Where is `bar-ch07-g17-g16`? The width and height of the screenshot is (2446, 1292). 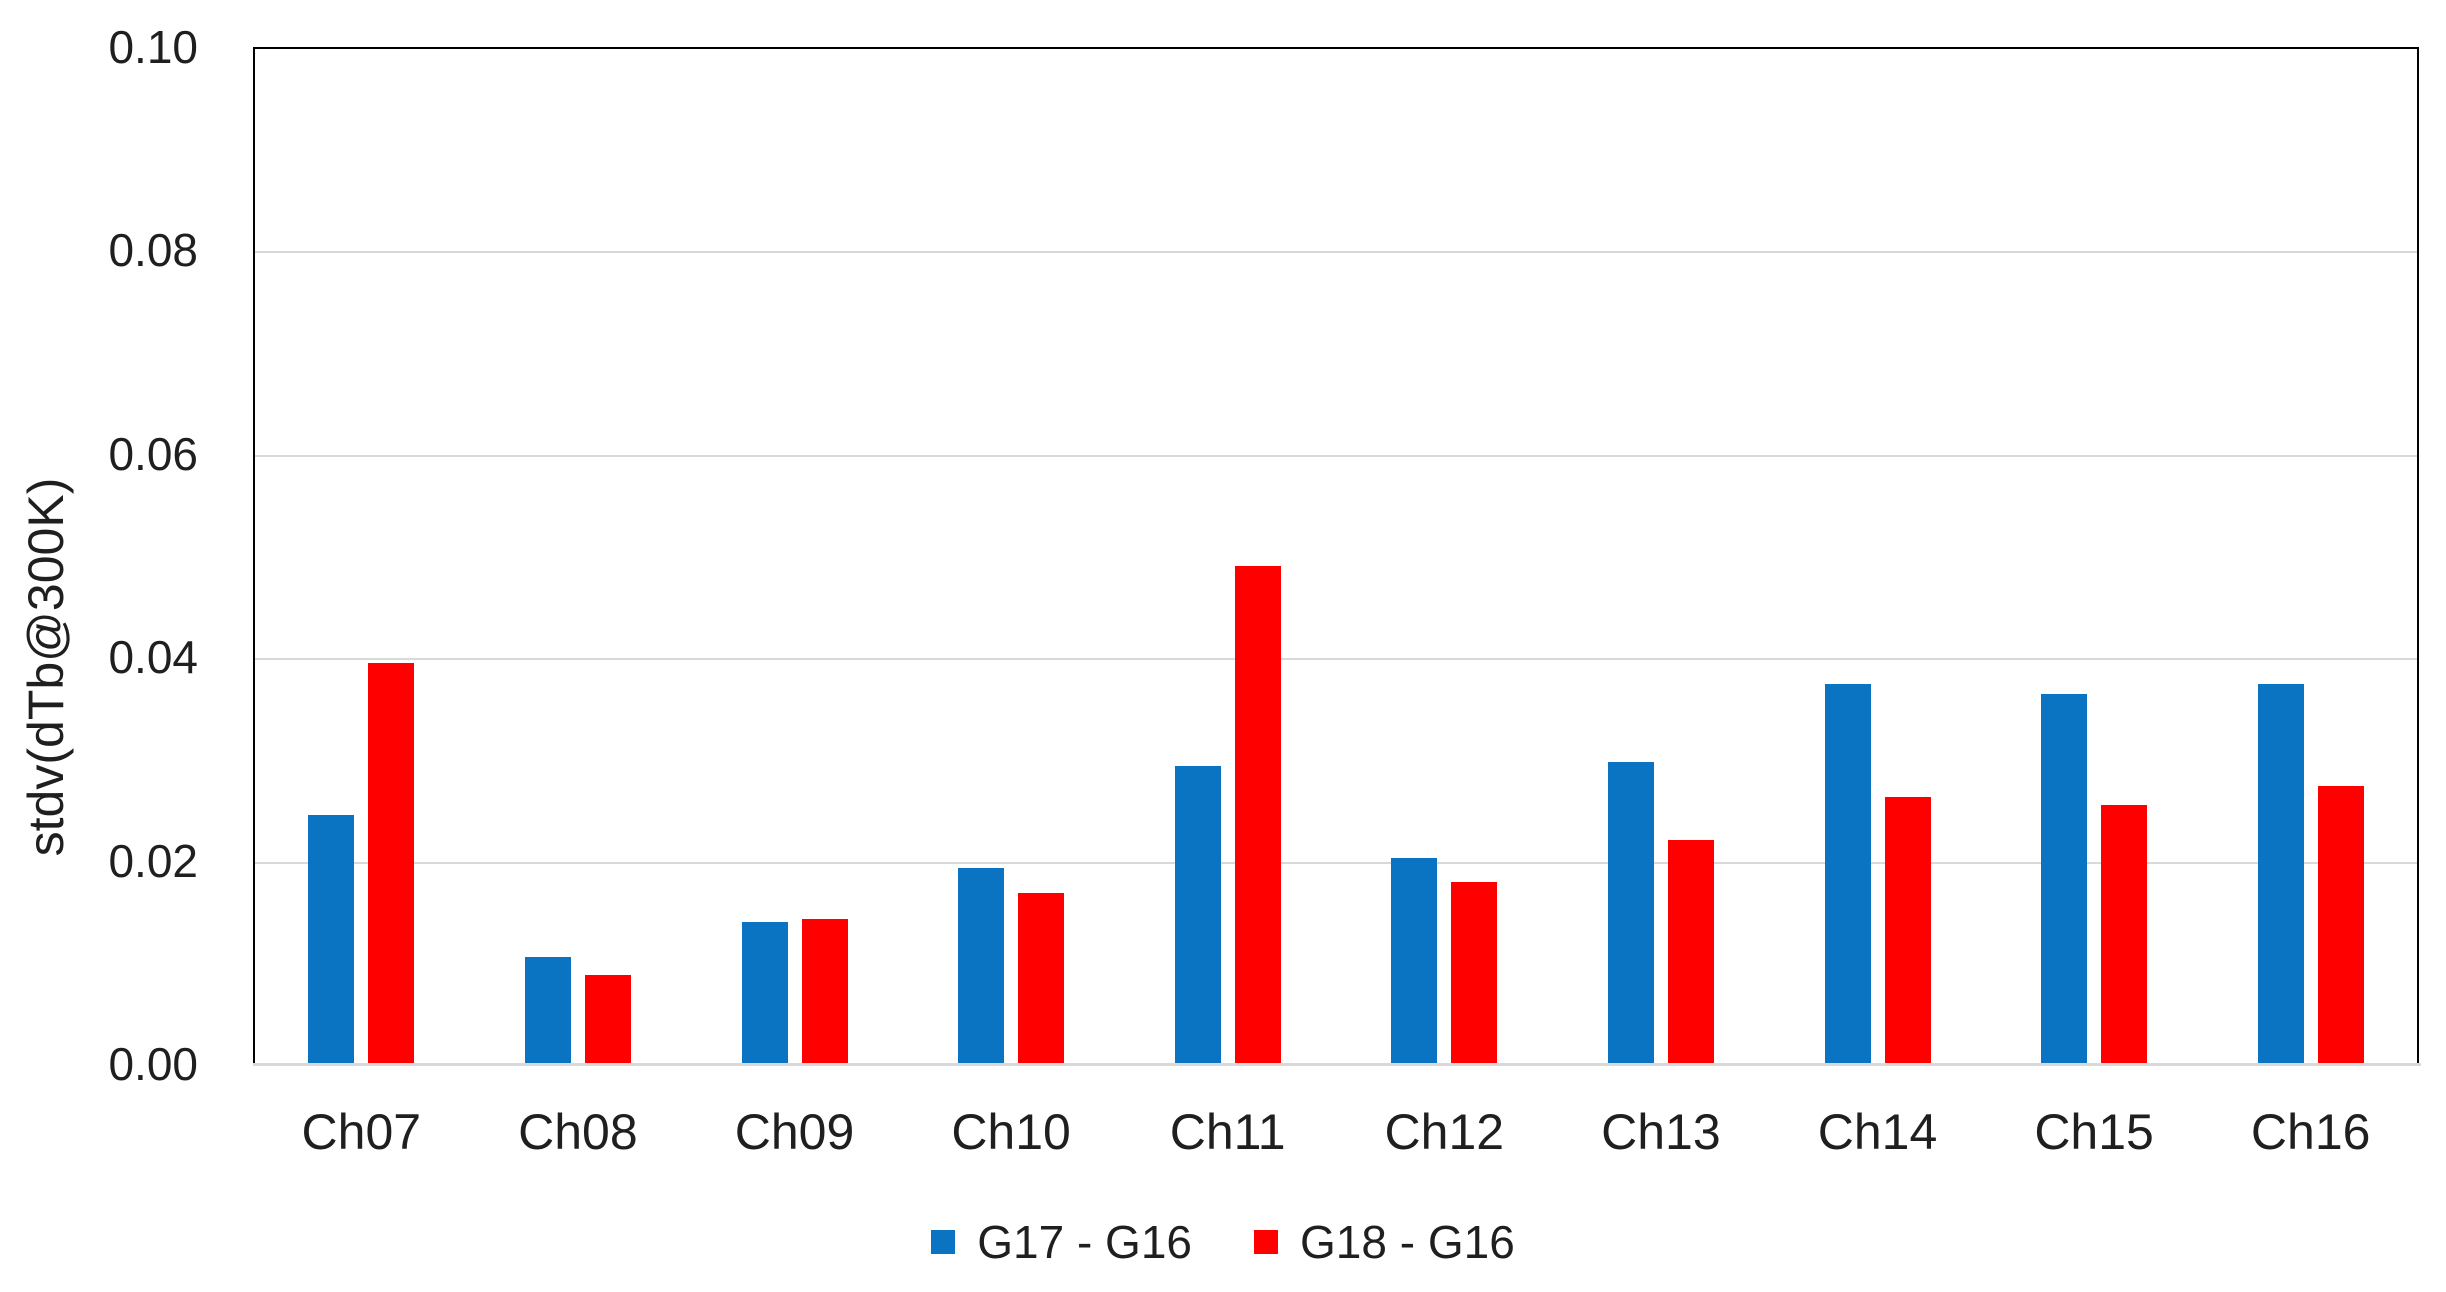
bar-ch07-g17-g16 is located at coordinates (331, 939).